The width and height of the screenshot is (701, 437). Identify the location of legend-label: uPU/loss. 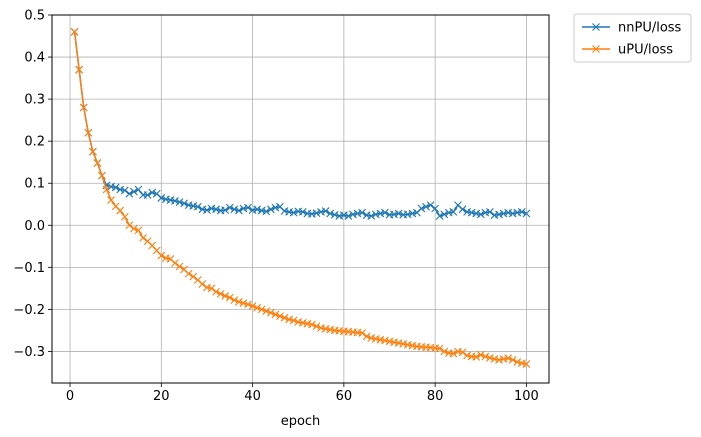
(645, 50).